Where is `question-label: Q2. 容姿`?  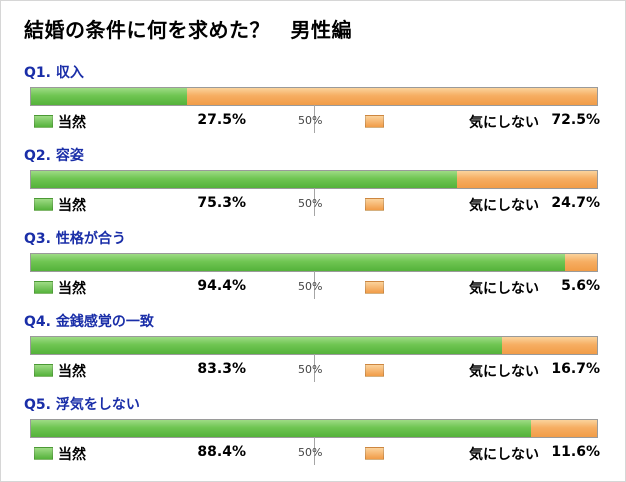 question-label: Q2. 容姿 is located at coordinates (54, 156).